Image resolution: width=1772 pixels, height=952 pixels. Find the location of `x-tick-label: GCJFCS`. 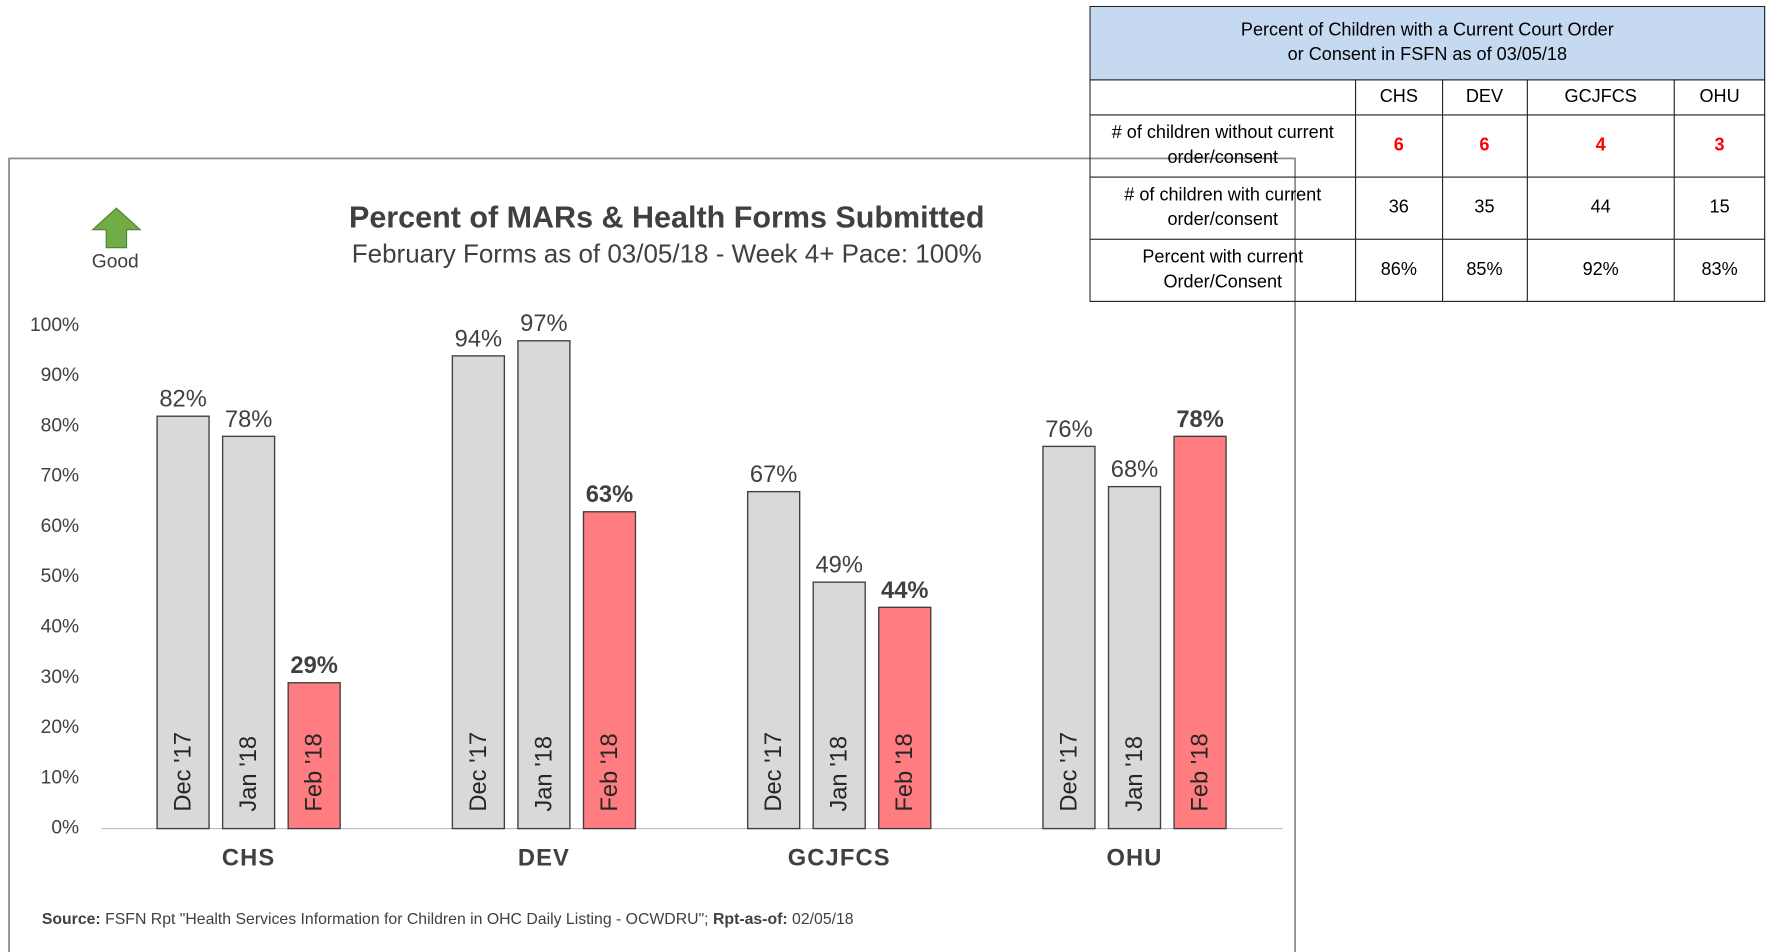

x-tick-label: GCJFCS is located at coordinates (839, 858).